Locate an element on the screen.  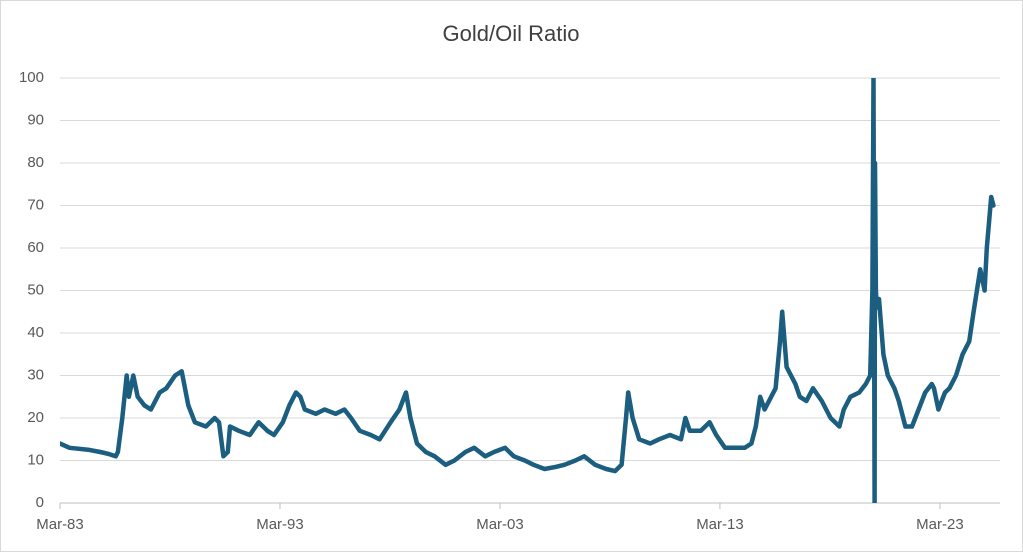
y-tick-label: 50 is located at coordinates (35, 289).